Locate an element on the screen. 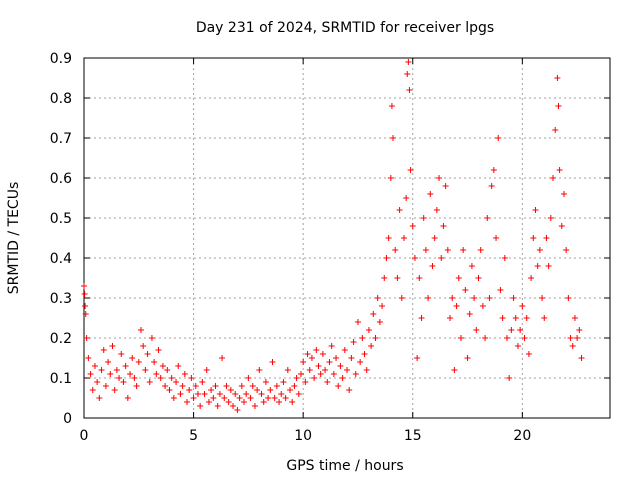 This screenshot has height=480, width=640. x-tick-label: 0 is located at coordinates (84, 436).